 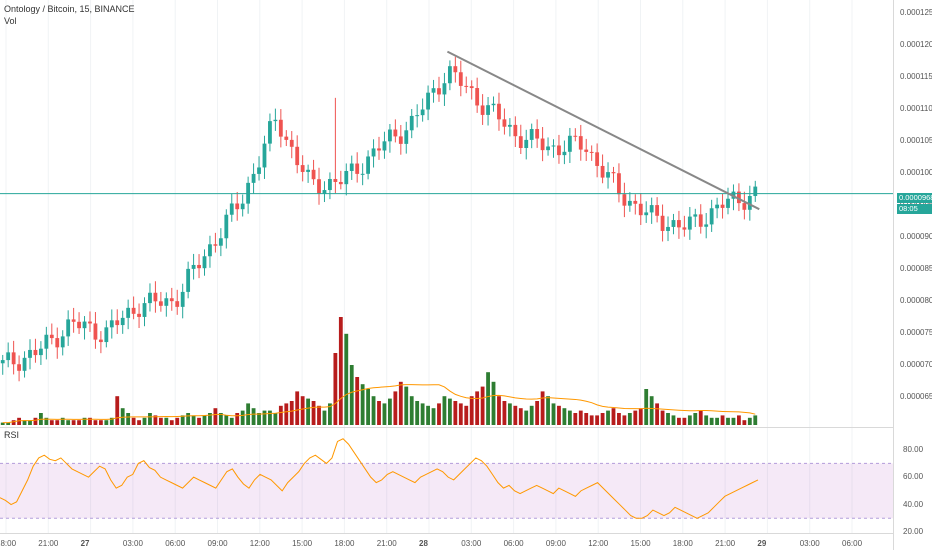 What do you see at coordinates (762, 543) in the screenshot?
I see `time-tick-label: 29` at bounding box center [762, 543].